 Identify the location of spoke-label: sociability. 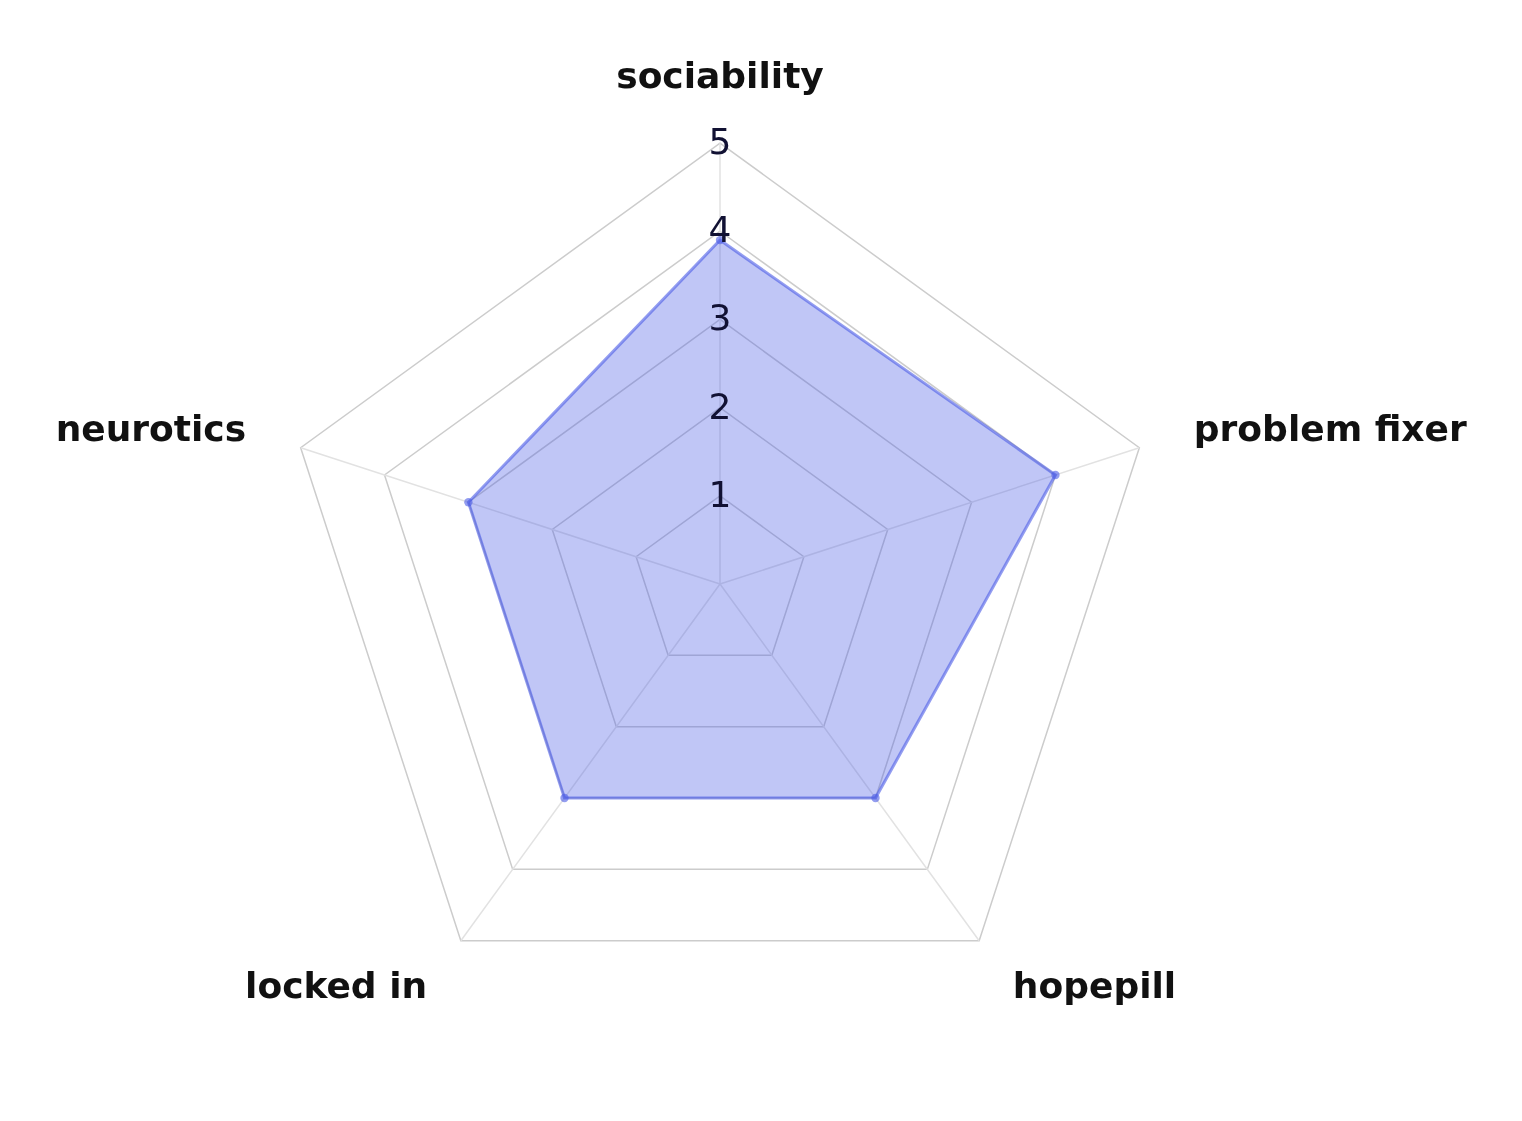
(720, 75).